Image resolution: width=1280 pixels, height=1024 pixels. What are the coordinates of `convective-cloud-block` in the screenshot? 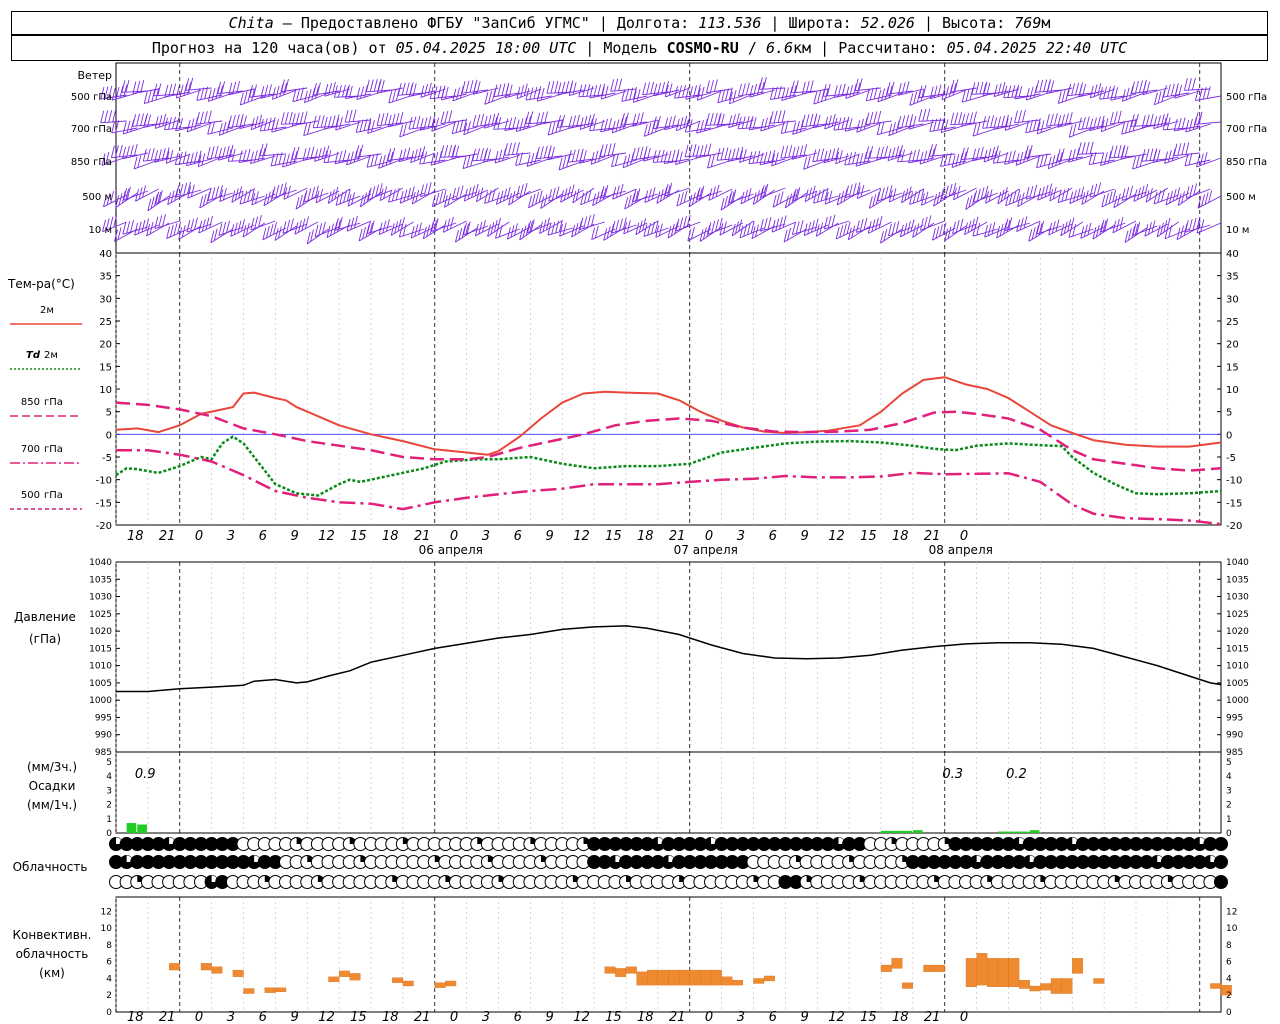 It's located at (249, 991).